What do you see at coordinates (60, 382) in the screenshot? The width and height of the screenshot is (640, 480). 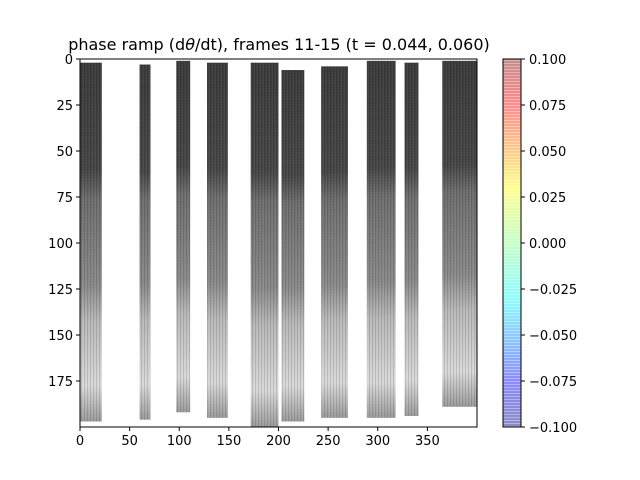 I see `y-tick-label: 175` at bounding box center [60, 382].